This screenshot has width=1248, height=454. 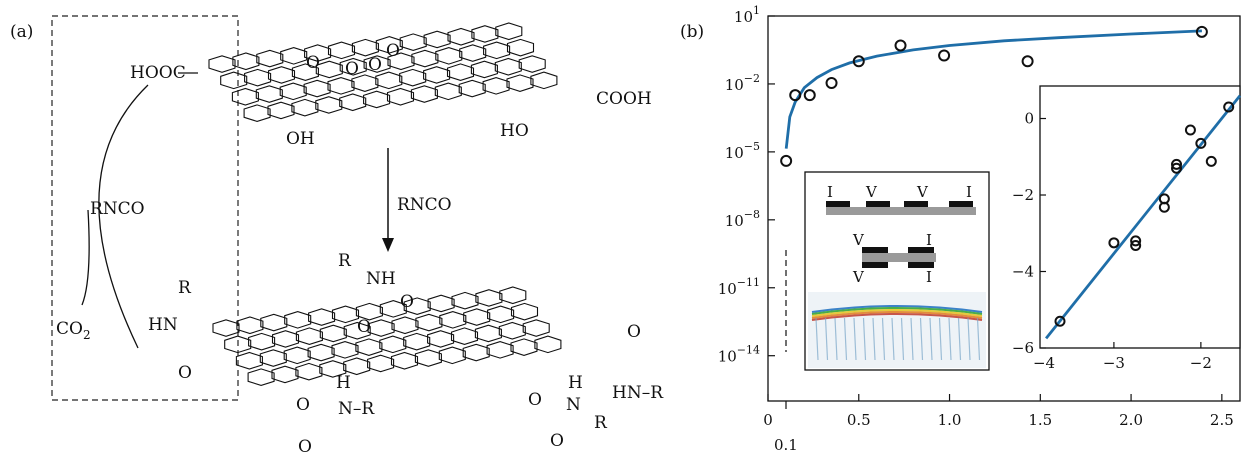 What do you see at coordinates (994, 96) in the screenshot?
I see `main-data-points` at bounding box center [994, 96].